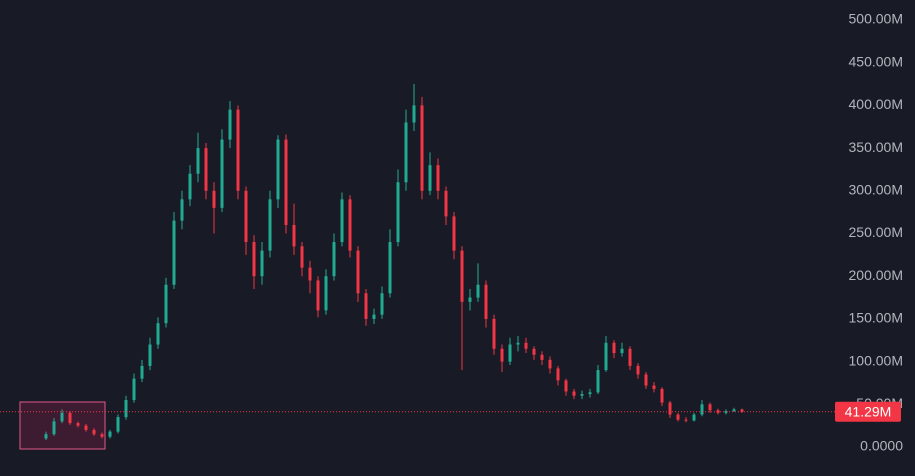  What do you see at coordinates (876, 360) in the screenshot?
I see `y-tick-label: 100.00M` at bounding box center [876, 360].